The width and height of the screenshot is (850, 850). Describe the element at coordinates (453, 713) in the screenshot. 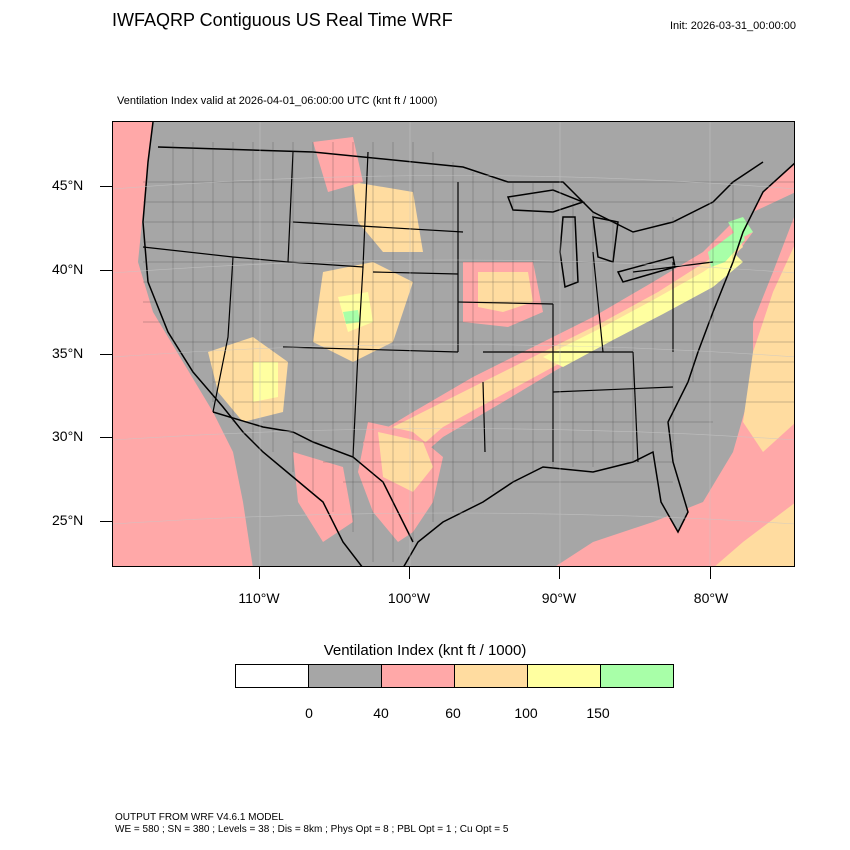

I see `legend-tick-60: 60` at that location.